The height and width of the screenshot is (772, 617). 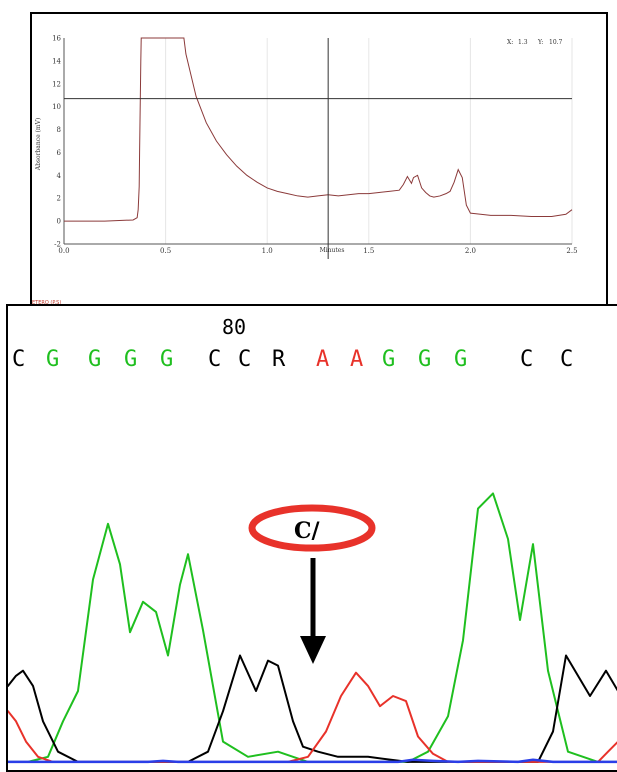 I want to click on y-tick-label: 12, so click(x=56, y=84).